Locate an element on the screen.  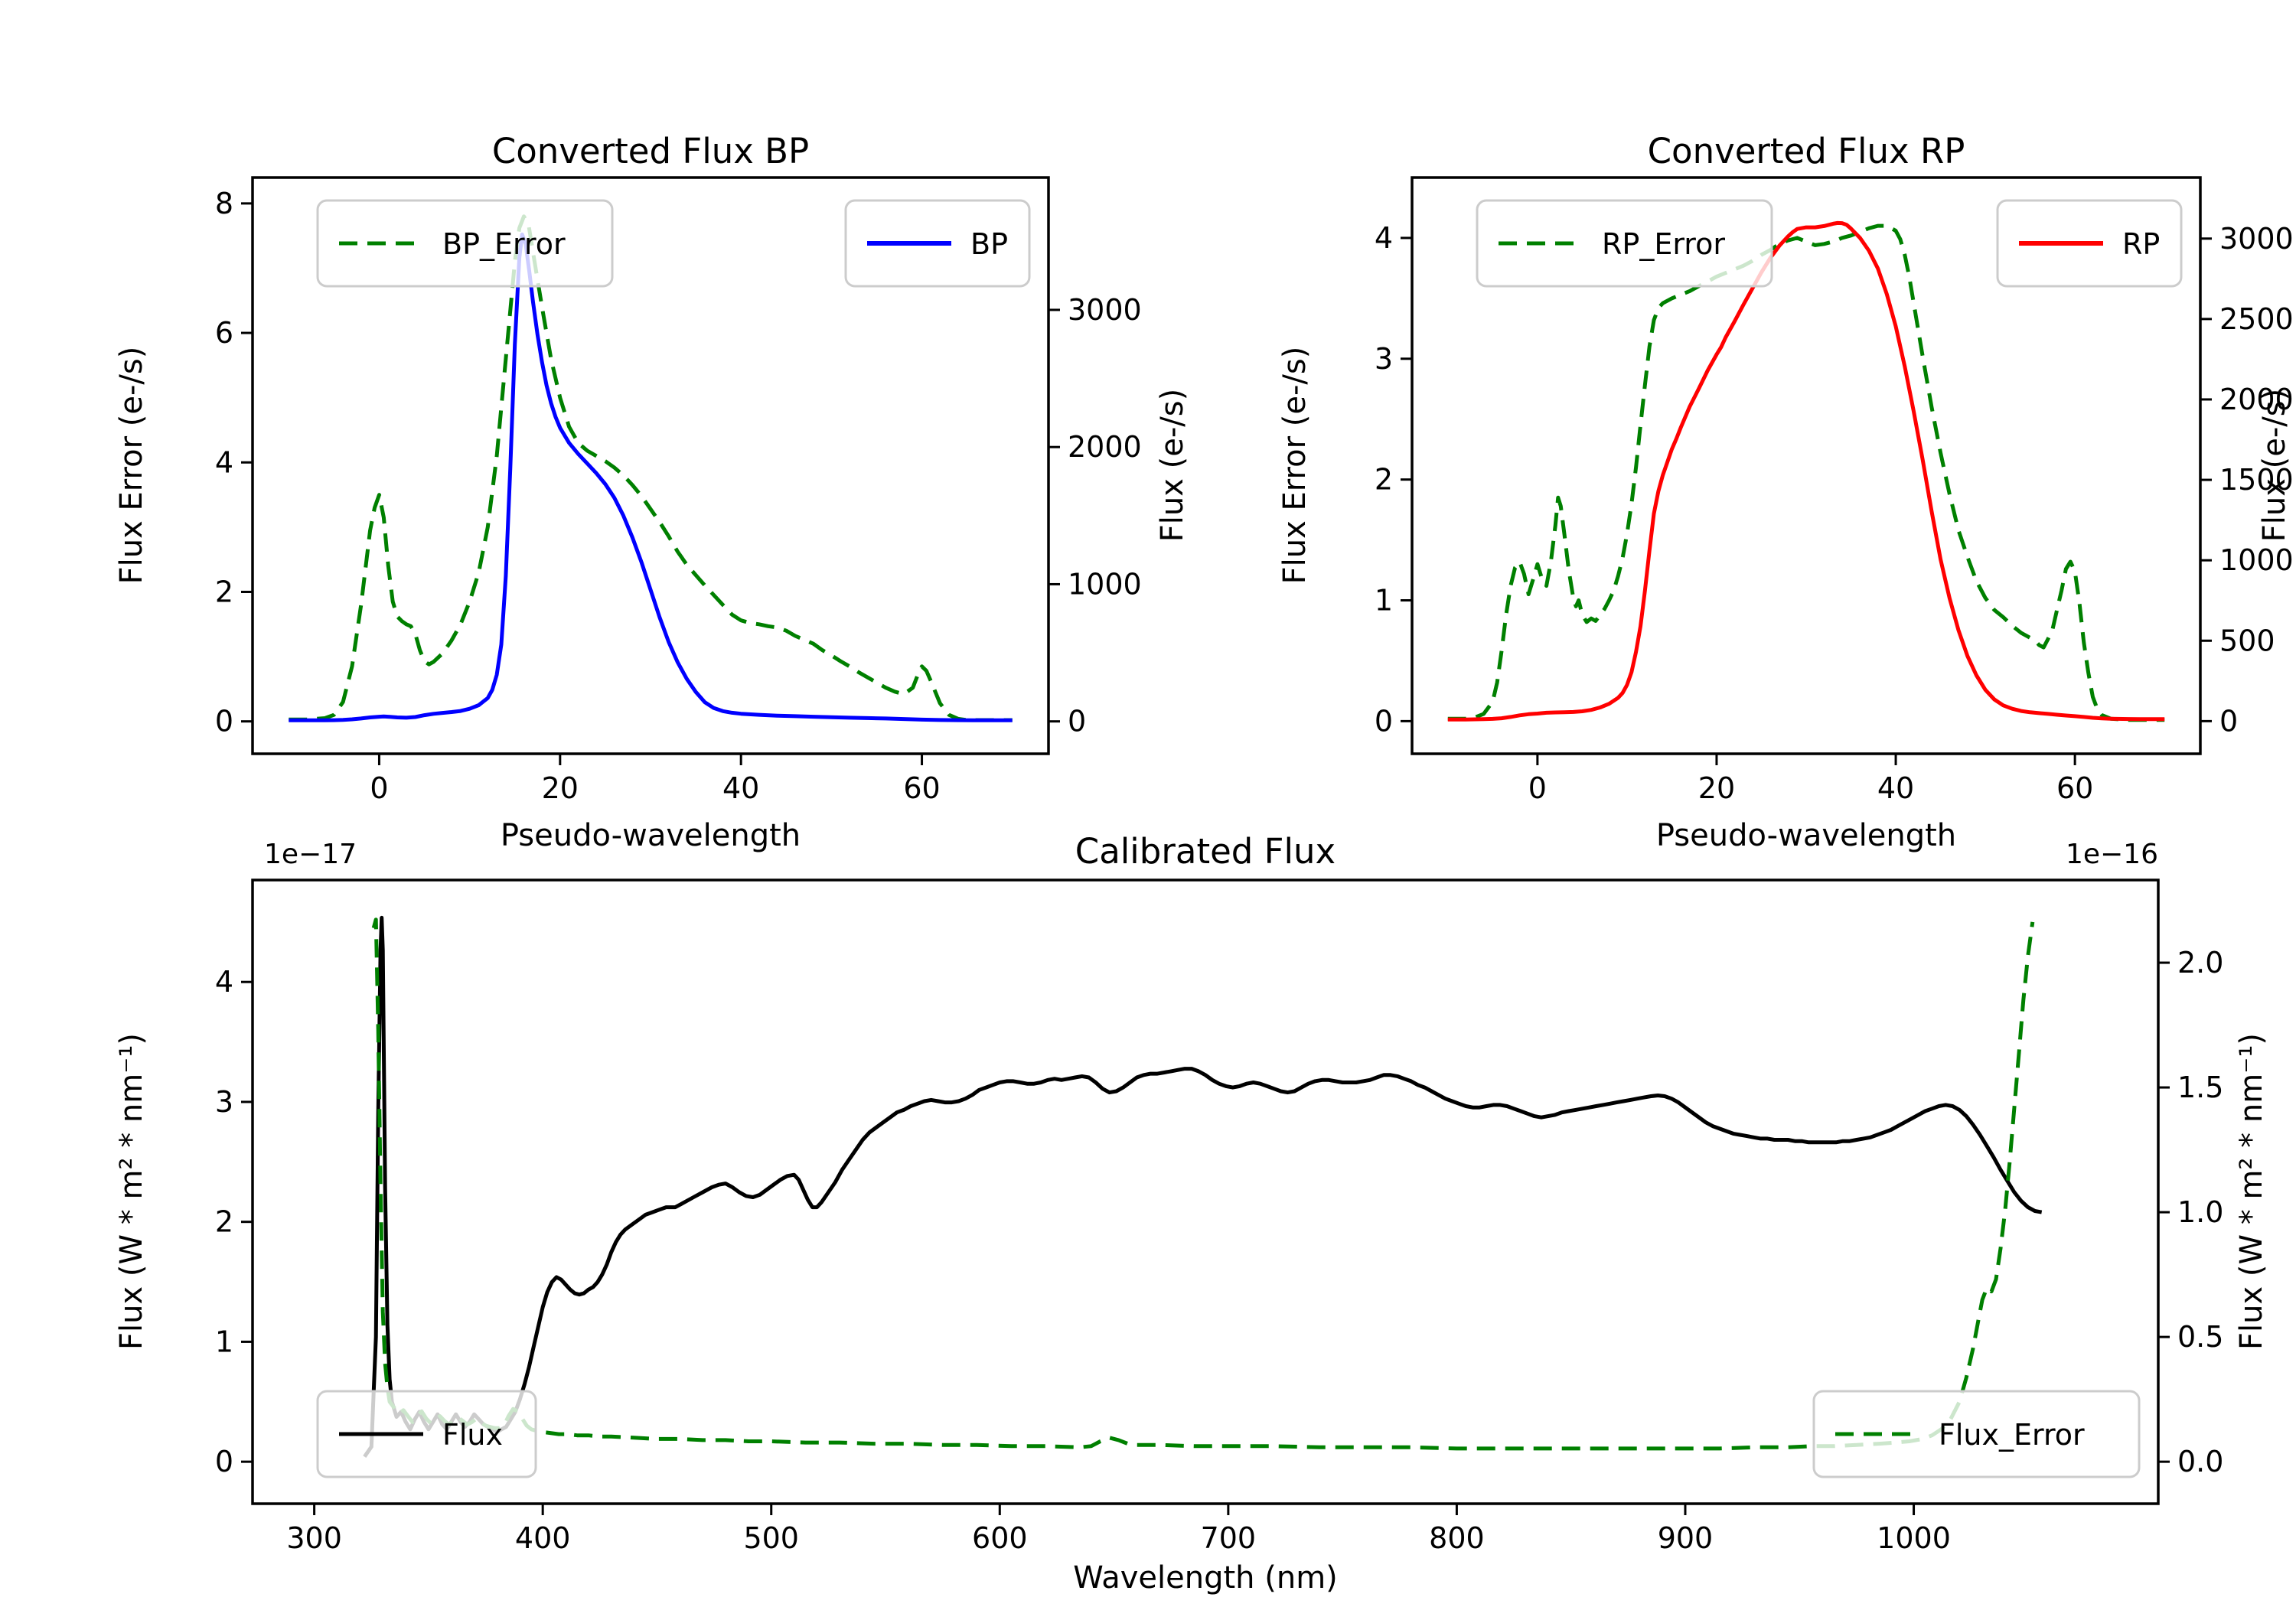
rp-curve is located at coordinates (1806, 471).